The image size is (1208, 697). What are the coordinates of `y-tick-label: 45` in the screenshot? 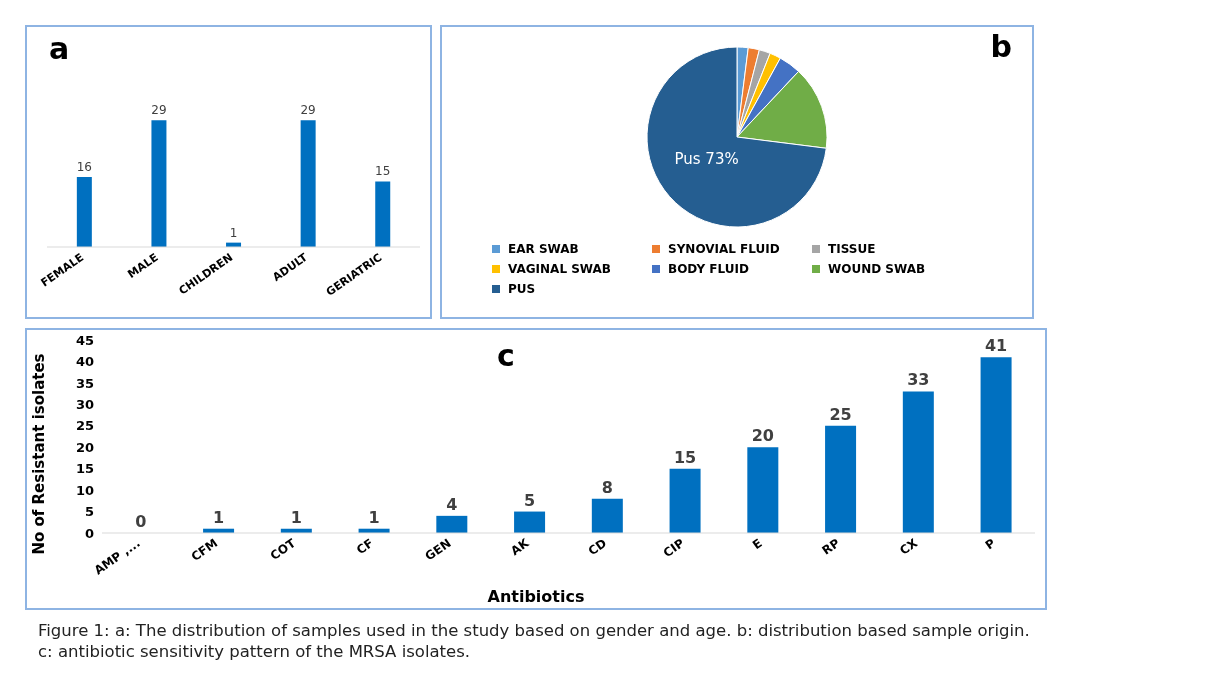 It's located at (84, 340).